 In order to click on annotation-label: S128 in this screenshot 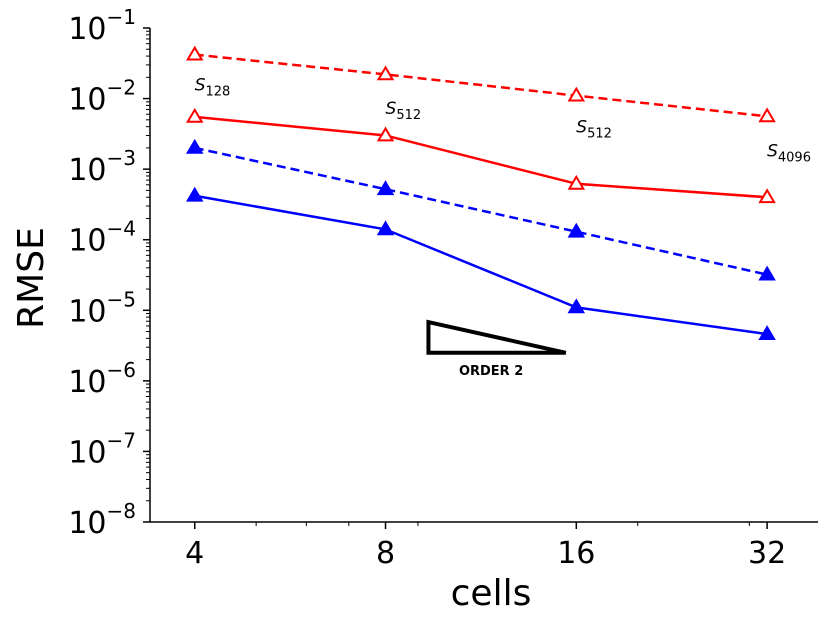, I will do `click(213, 88)`.